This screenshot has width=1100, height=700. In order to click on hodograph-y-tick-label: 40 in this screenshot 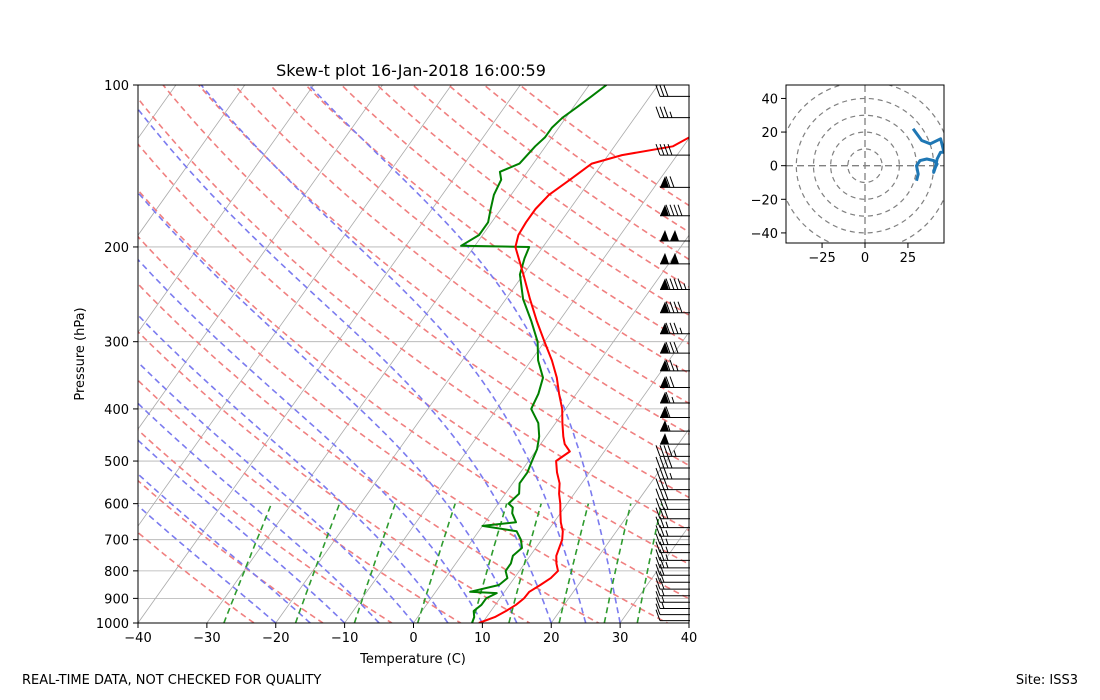, I will do `click(769, 99)`.